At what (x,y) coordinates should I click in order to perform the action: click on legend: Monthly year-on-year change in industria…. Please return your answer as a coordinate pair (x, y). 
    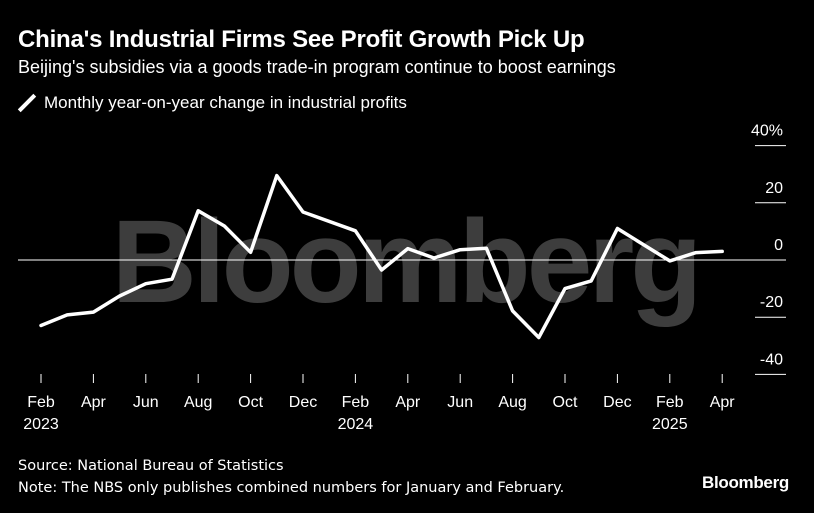
    Looking at the image, I should click on (212, 103).